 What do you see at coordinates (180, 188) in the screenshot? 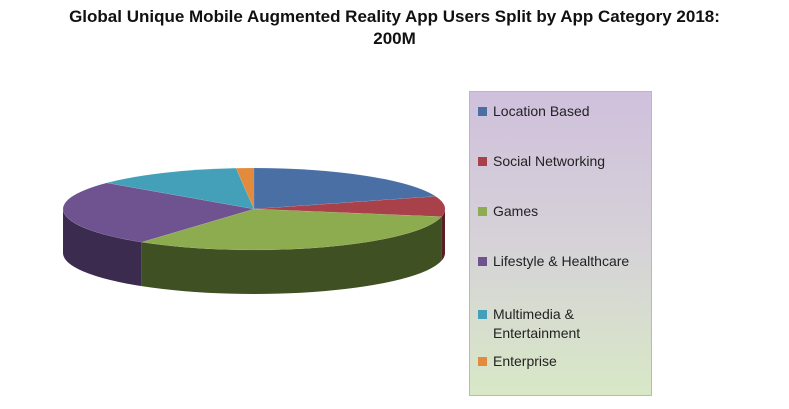
I see `pie-slice-multimedia-entertainment` at bounding box center [180, 188].